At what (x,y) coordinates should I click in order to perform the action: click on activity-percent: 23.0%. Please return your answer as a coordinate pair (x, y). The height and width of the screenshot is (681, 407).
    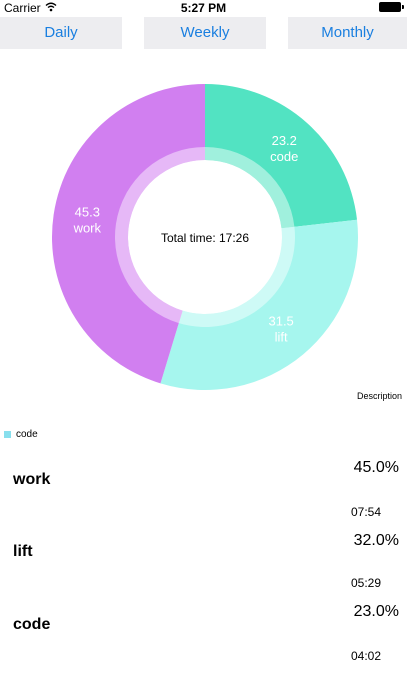
    Looking at the image, I should click on (376, 611).